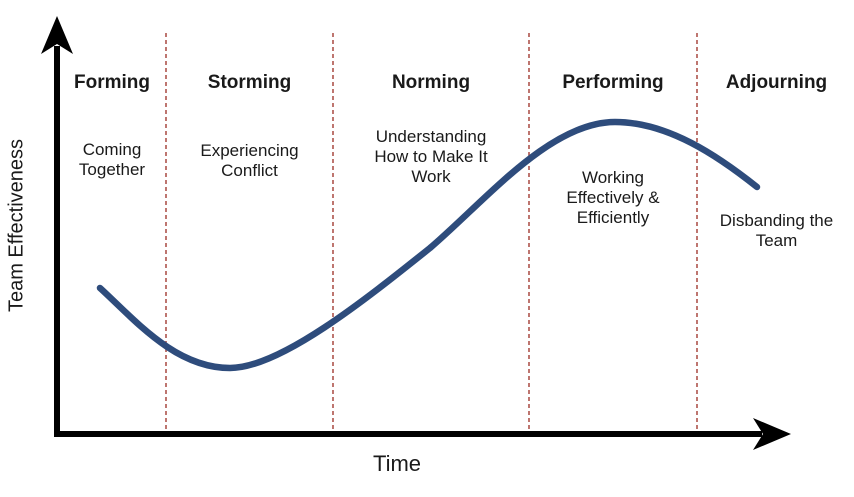 This screenshot has width=854, height=497. Describe the element at coordinates (112, 284) in the screenshot. I see `stage-forming: Forming Coming Together` at that location.